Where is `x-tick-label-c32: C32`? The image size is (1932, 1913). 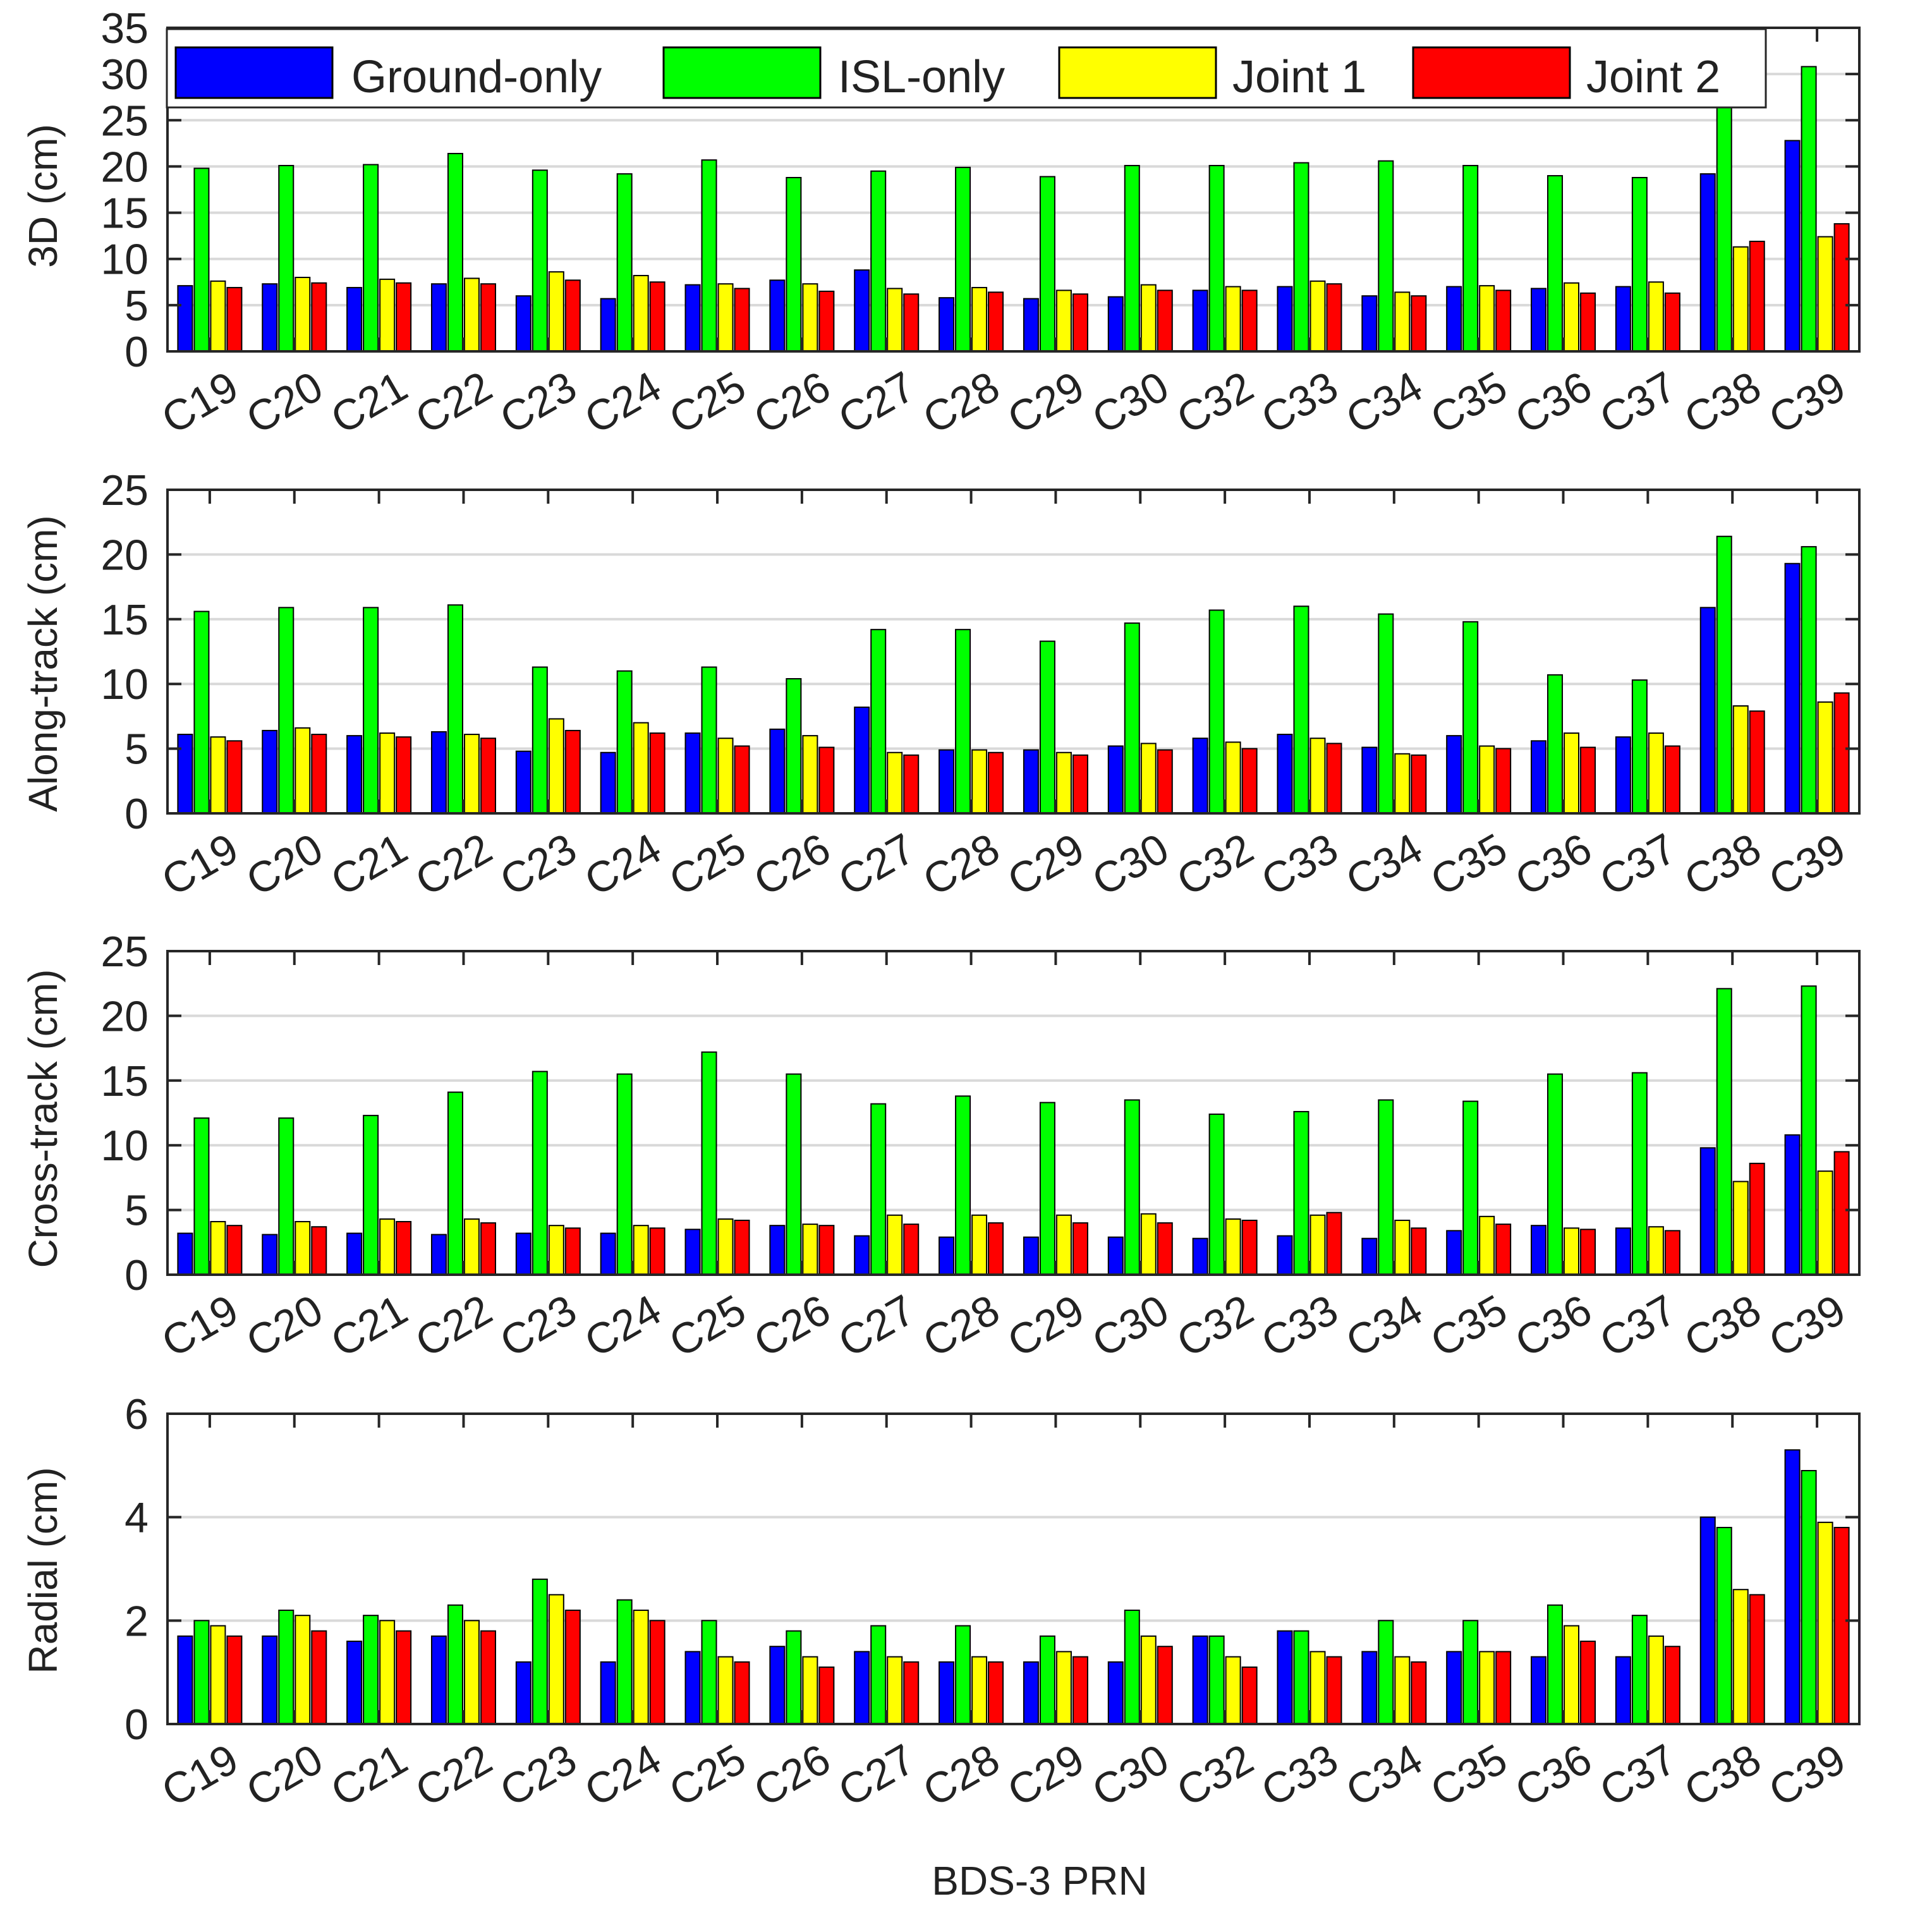 x-tick-label-c32: C32 is located at coordinates (1215, 402).